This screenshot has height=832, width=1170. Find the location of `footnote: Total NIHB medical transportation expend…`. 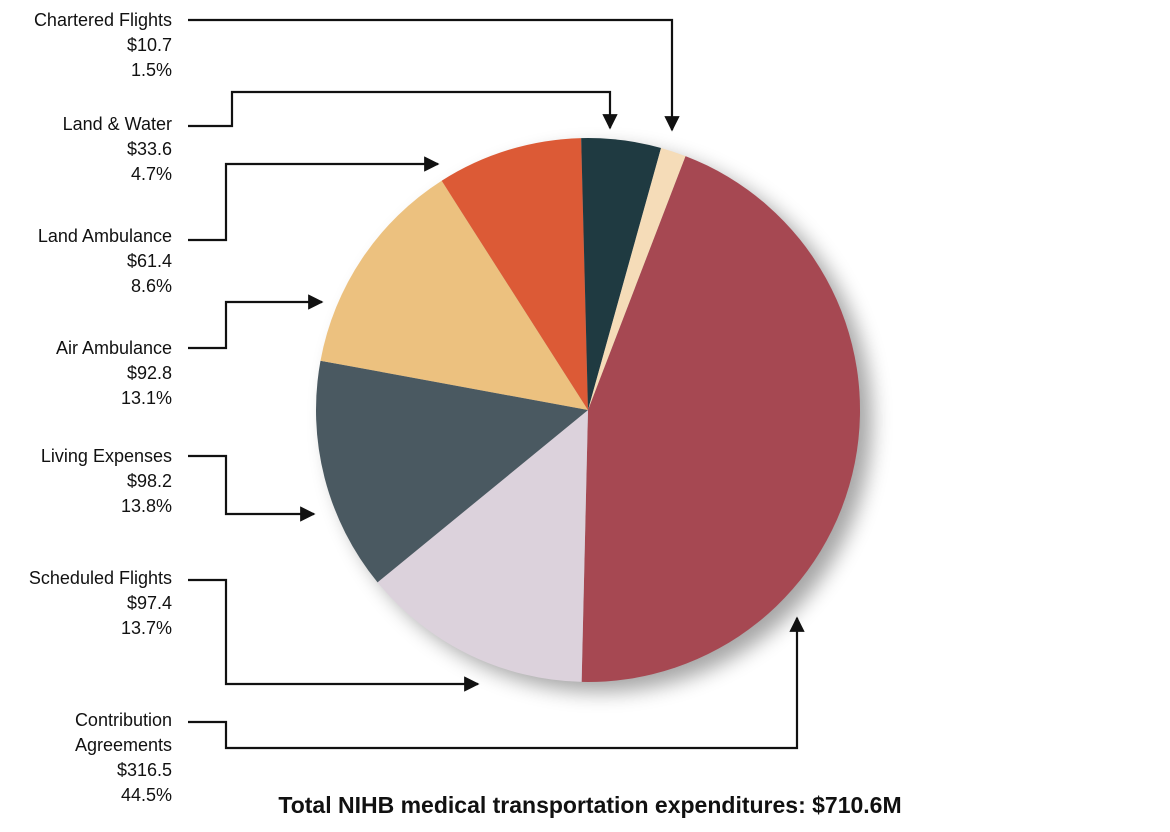

footnote: Total NIHB medical transportation expend… is located at coordinates (590, 805).